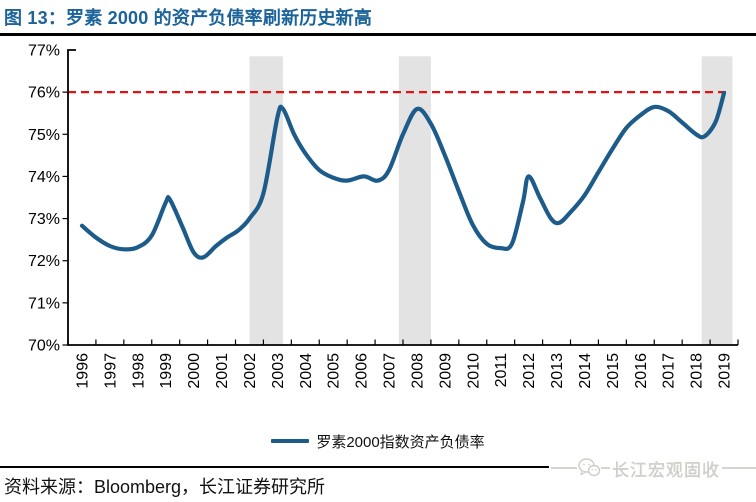 This screenshot has height=502, width=756. Describe the element at coordinates (188, 18) in the screenshot. I see `figure-title: 图 13：罗素 2000 的资产负债率刷新历史新高` at that location.